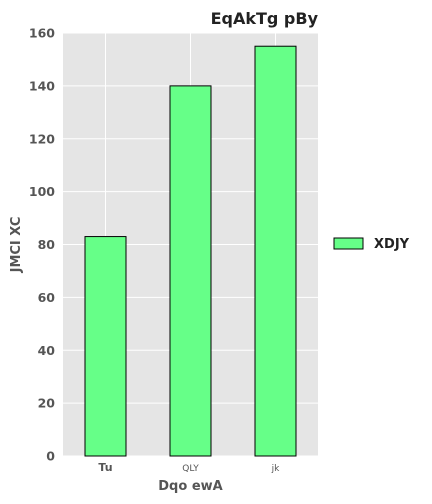 The image size is (432, 504). What do you see at coordinates (190, 271) in the screenshot?
I see `bar-QLY` at bounding box center [190, 271].